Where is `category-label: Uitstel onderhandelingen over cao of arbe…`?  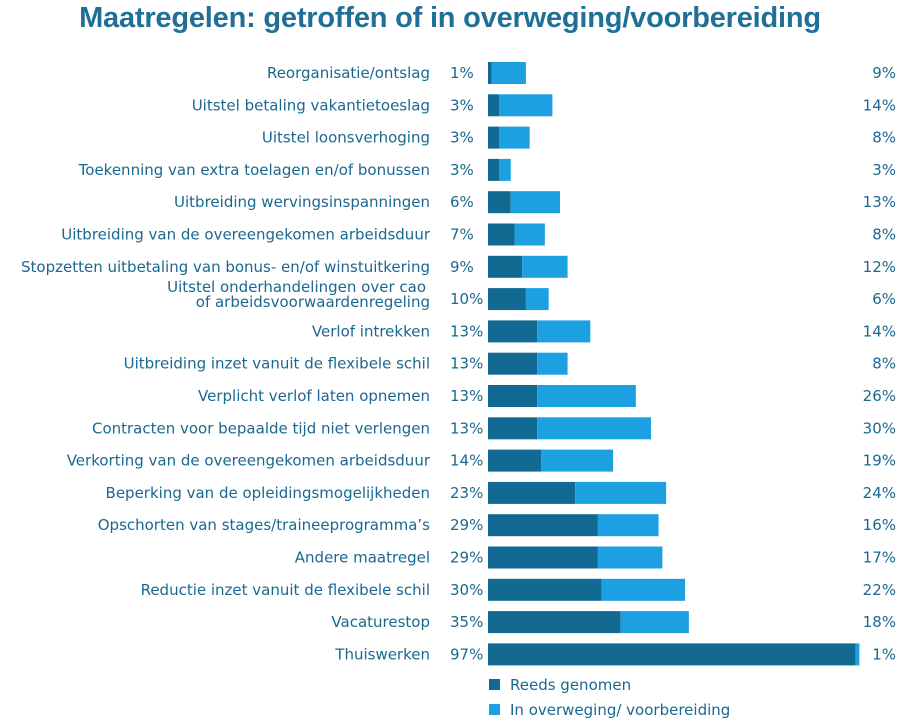 category-label: Uitstel onderhandelingen over cao of arbe… is located at coordinates (298, 294).